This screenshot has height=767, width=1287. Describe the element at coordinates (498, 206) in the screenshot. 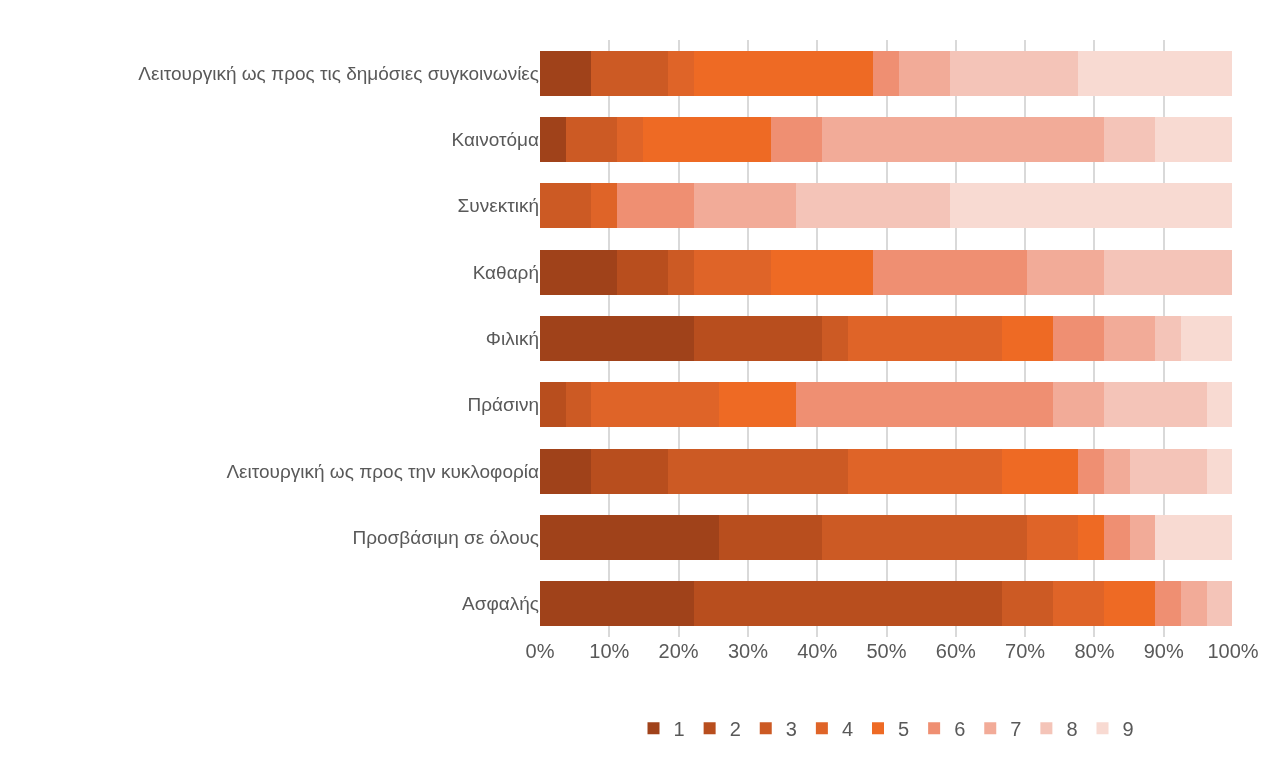

I see `y-tick-label: Συνεκτική` at that location.